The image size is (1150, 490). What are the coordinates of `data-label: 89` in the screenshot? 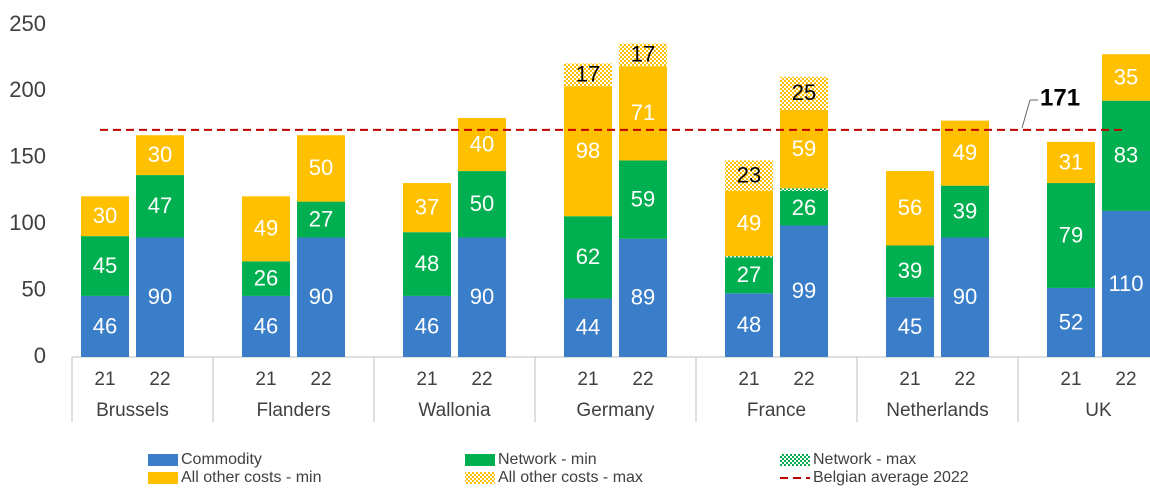 It's located at (643, 297).